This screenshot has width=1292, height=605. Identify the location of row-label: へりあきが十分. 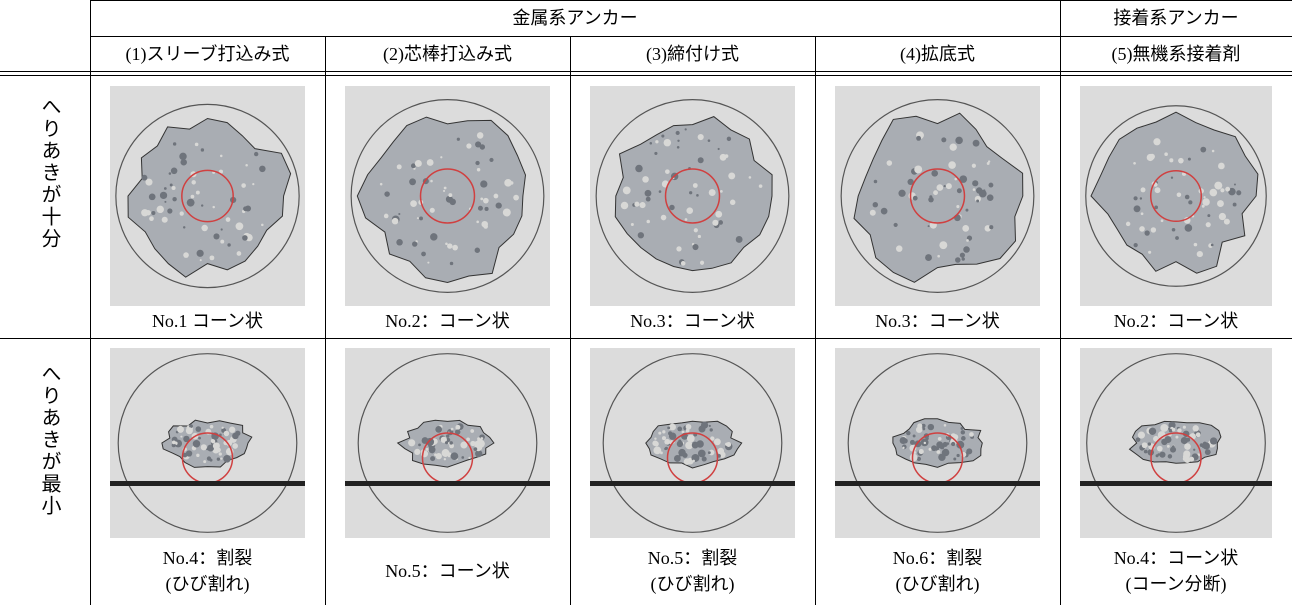
(49, 173).